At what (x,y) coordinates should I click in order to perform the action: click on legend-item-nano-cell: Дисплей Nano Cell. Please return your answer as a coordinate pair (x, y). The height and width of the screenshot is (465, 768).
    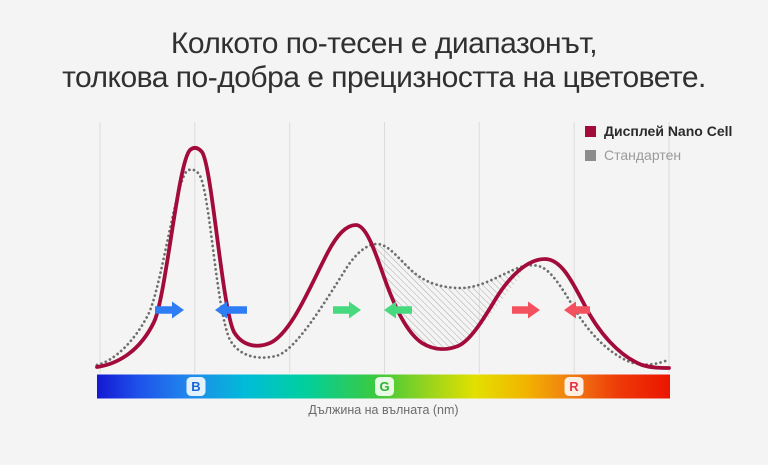
    Looking at the image, I should click on (658, 131).